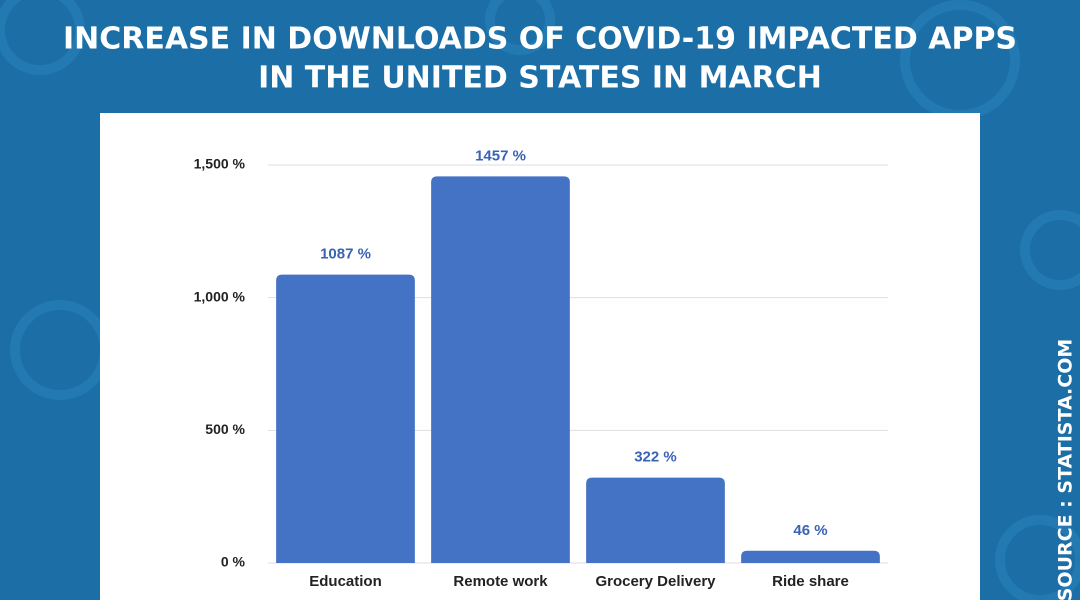 The height and width of the screenshot is (600, 1080). What do you see at coordinates (500, 581) in the screenshot?
I see `x-tick-label: Remote work` at bounding box center [500, 581].